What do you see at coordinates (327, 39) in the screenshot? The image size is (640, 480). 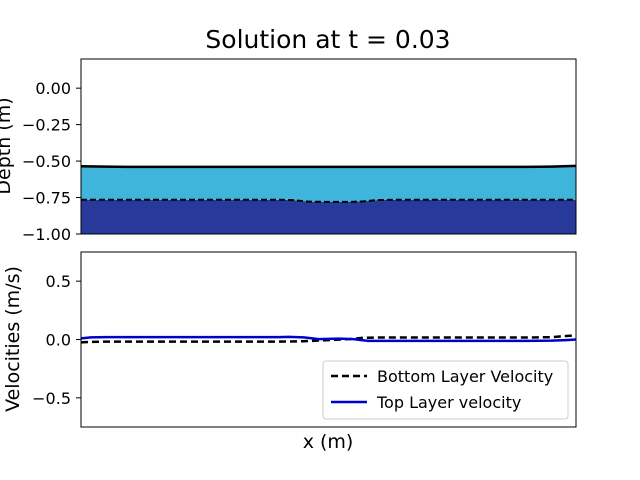 I see `figure-title: Solution at t = 0.03` at bounding box center [327, 39].